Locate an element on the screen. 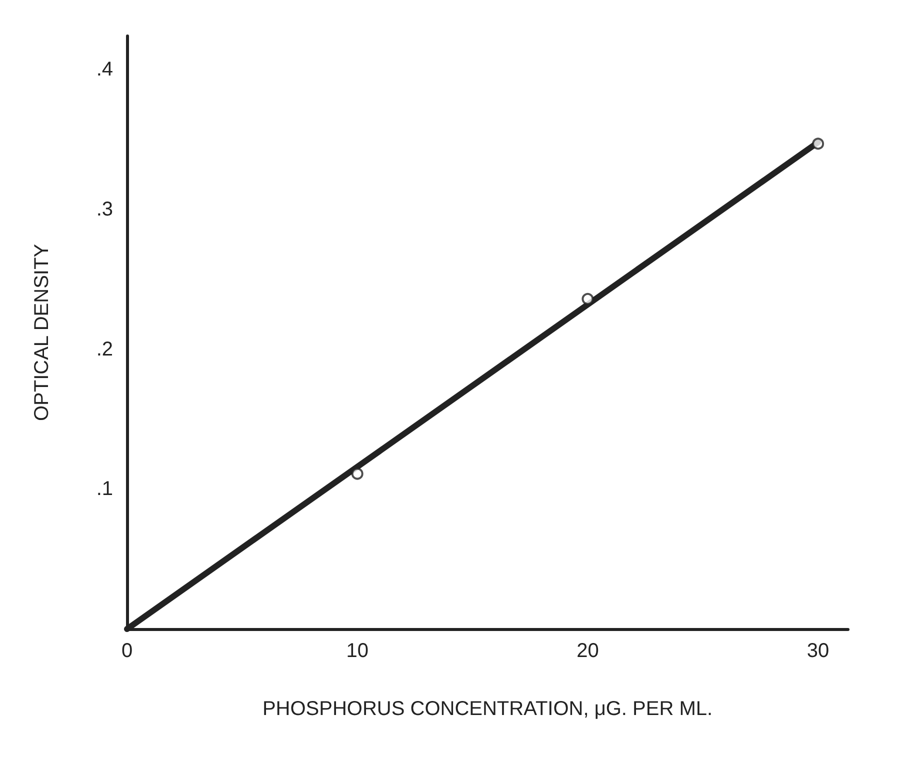 Image resolution: width=904 pixels, height=763 pixels. x-axis-title: PHOSPHORUS CONCENTRATION, μG. PER ML. is located at coordinates (487, 709).